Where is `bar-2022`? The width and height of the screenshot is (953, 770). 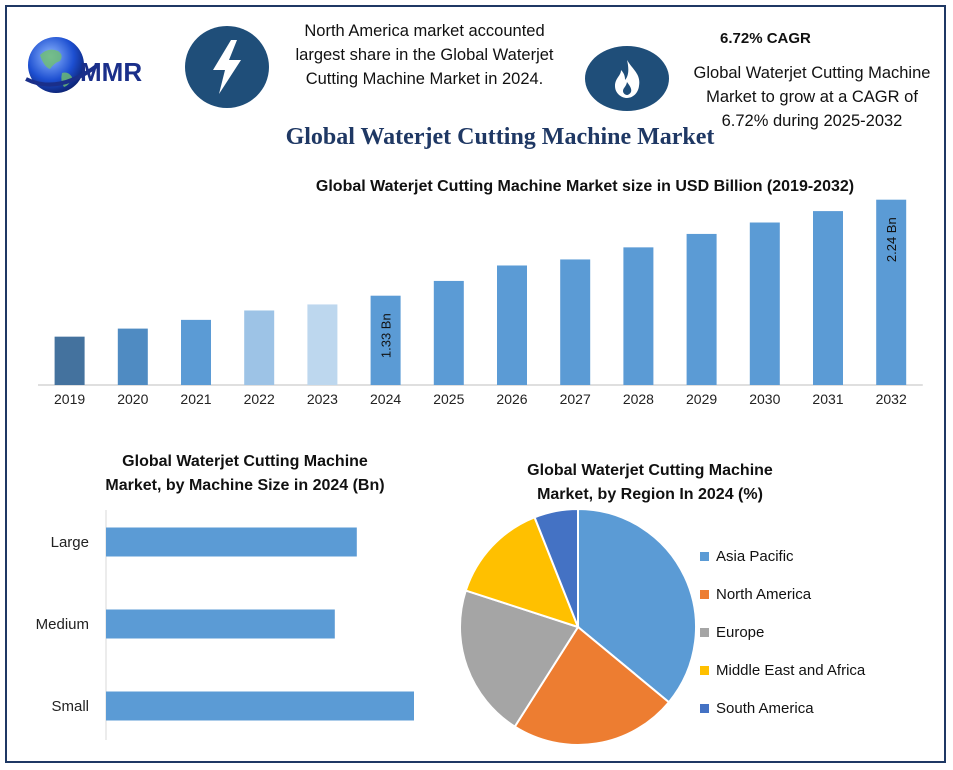
bar-2022 is located at coordinates (259, 347).